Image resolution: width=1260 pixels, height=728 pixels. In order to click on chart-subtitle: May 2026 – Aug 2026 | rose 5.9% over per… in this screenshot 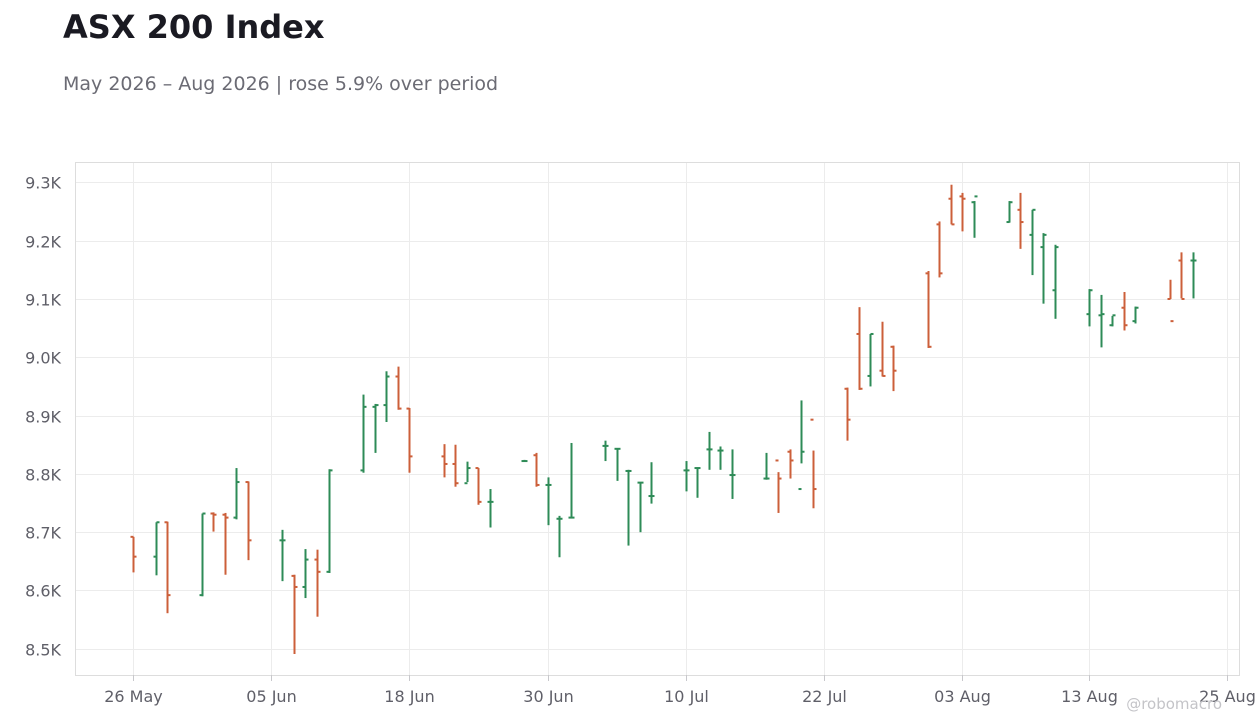, I will do `click(281, 84)`.